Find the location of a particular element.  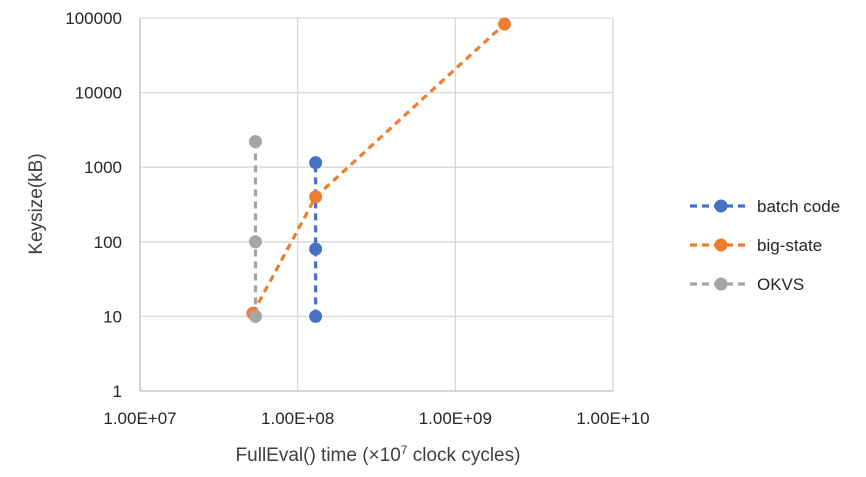

legend-label: big-state is located at coordinates (789, 245).